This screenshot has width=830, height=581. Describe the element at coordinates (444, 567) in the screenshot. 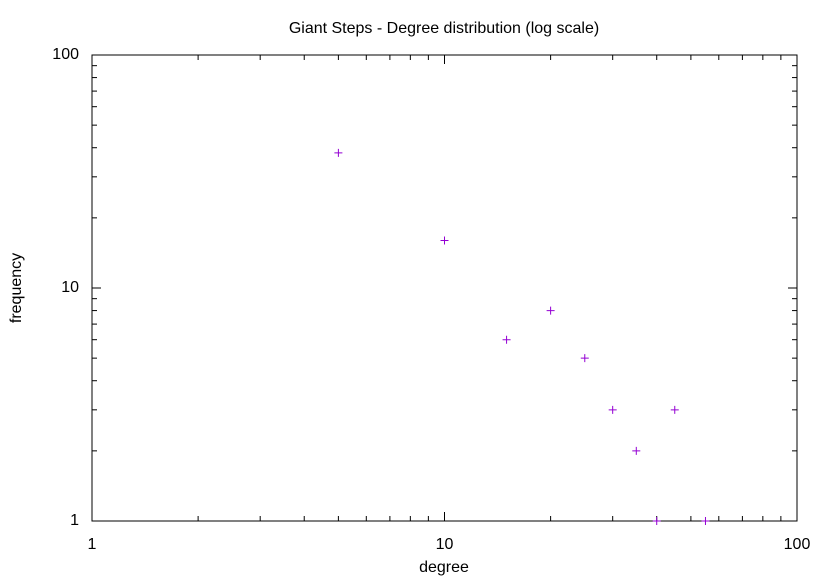

I see `x-axis-label: degree` at that location.